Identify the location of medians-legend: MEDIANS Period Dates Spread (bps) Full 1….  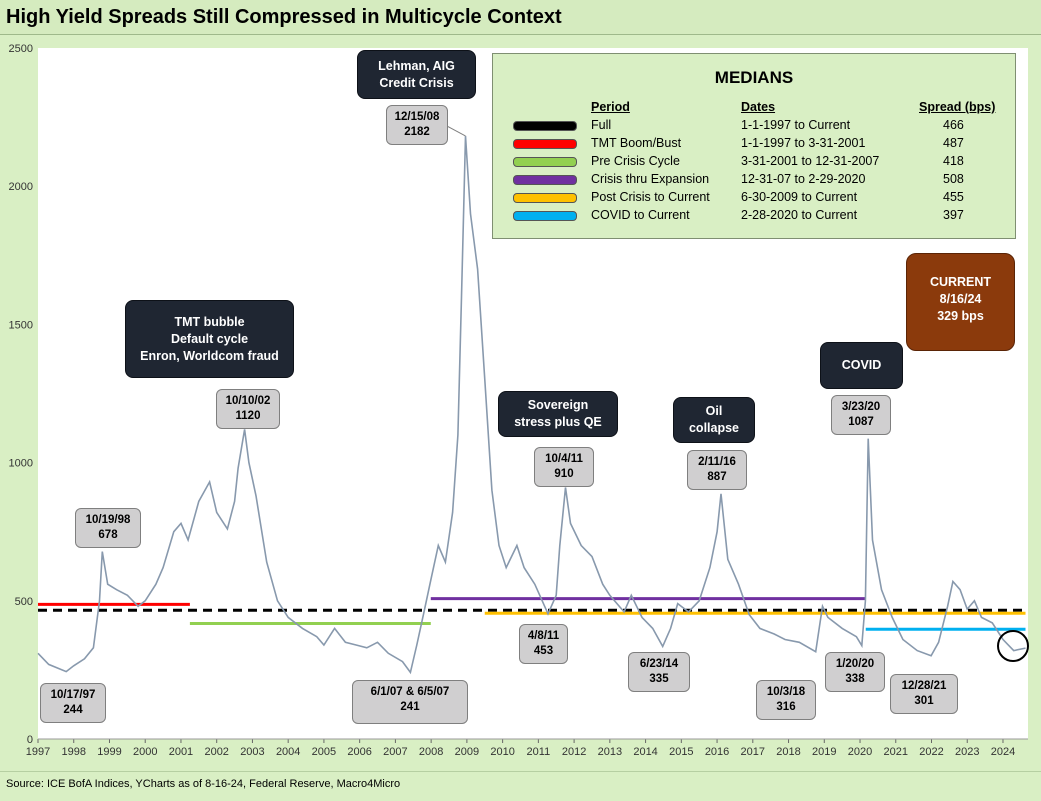
(754, 146).